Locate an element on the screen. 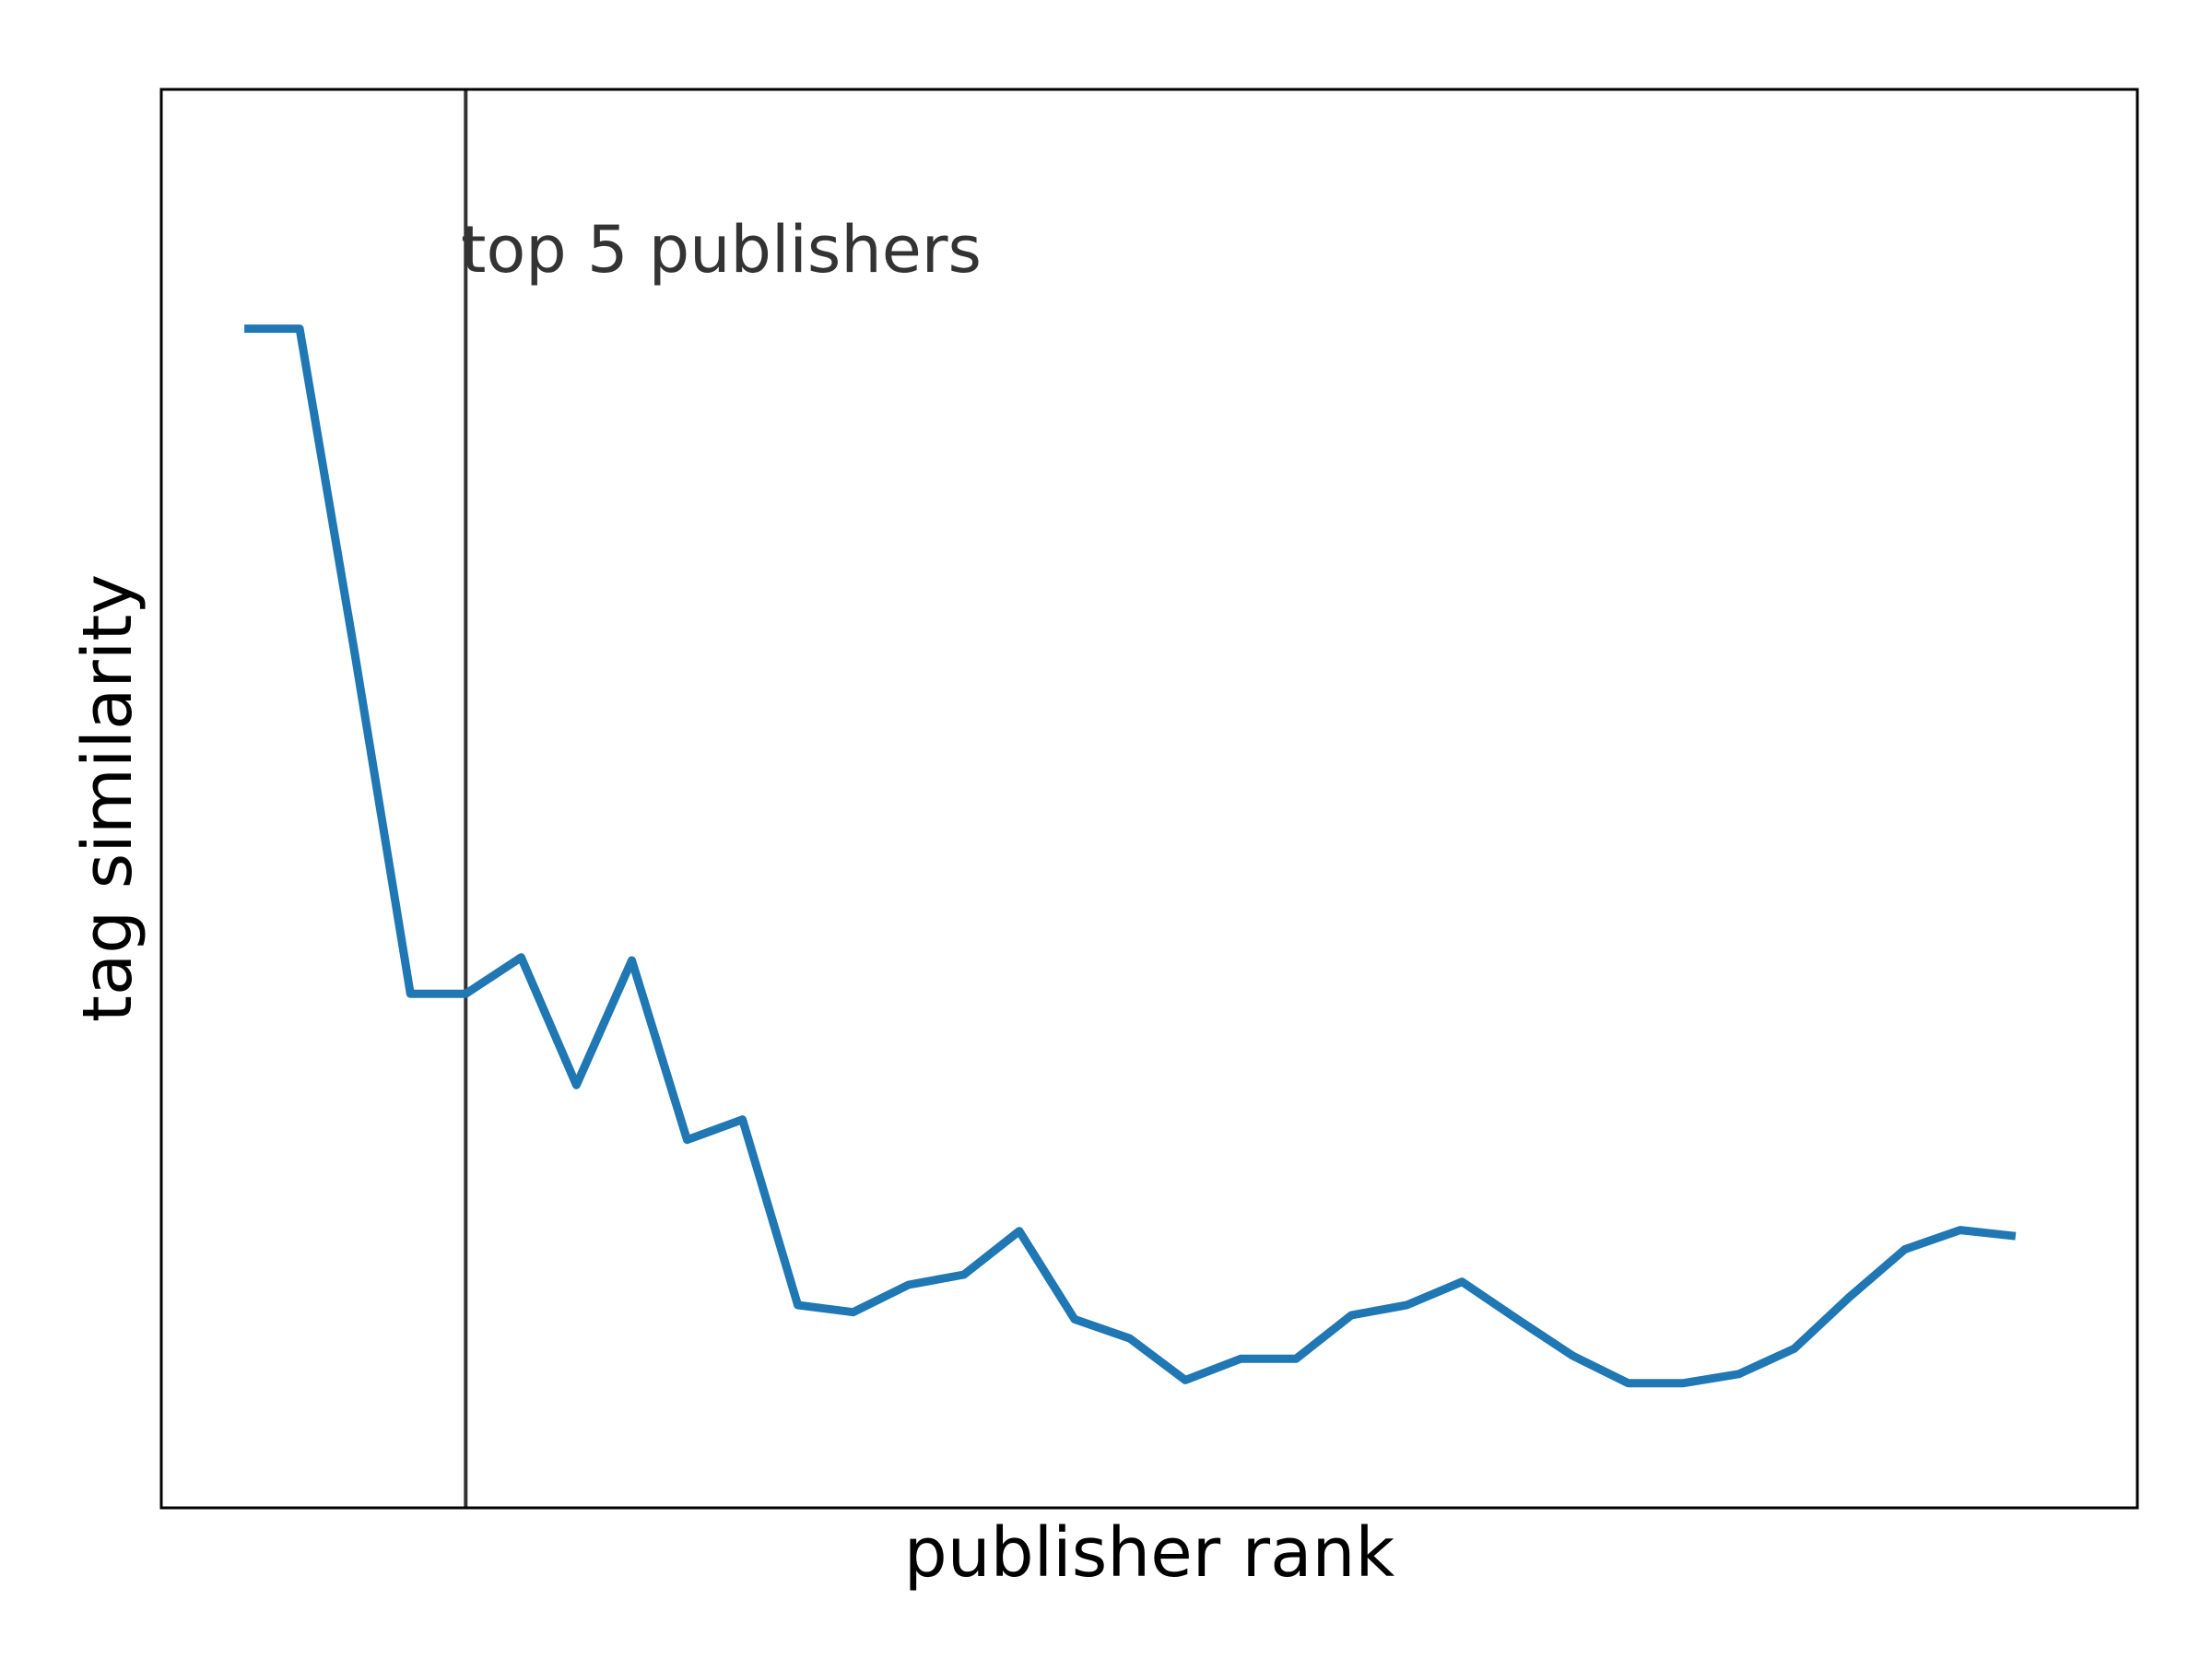 The width and height of the screenshot is (2212, 1659). x-axis-label: publisher rank is located at coordinates (1149, 1553).